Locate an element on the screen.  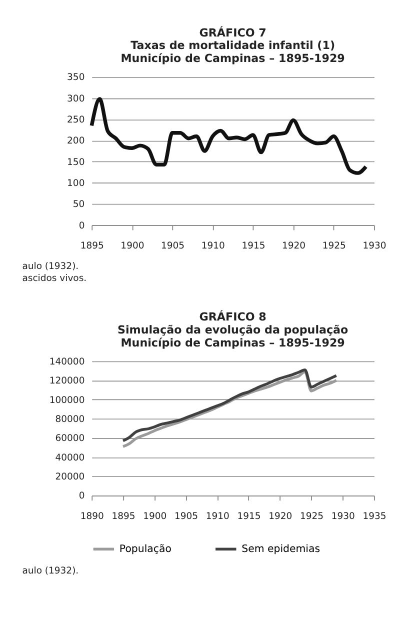
y-tick-label: 140000 is located at coordinates (67, 362).